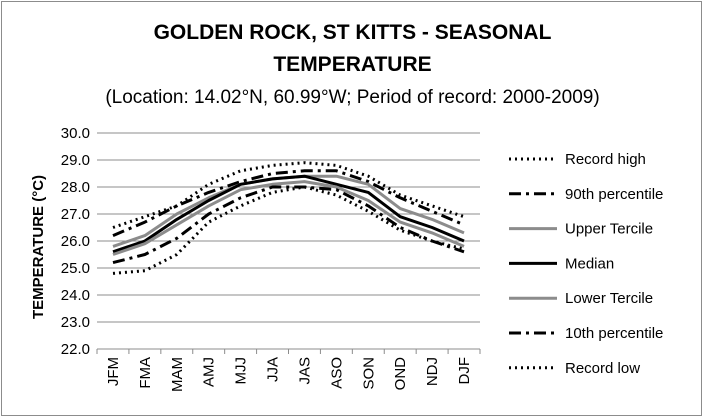 This screenshot has height=419, width=705. What do you see at coordinates (609, 229) in the screenshot?
I see `legend-label: Upper Tercile` at bounding box center [609, 229].